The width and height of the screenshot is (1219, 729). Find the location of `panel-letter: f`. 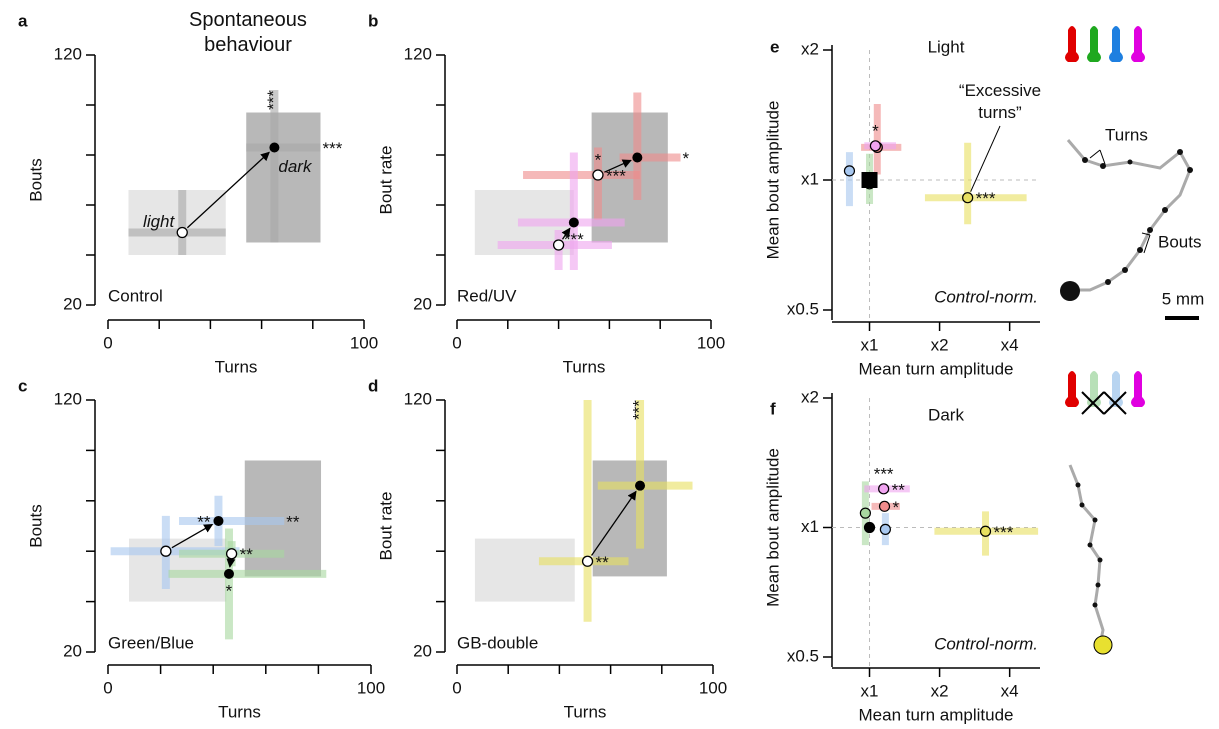

panel-letter: f is located at coordinates (773, 408).